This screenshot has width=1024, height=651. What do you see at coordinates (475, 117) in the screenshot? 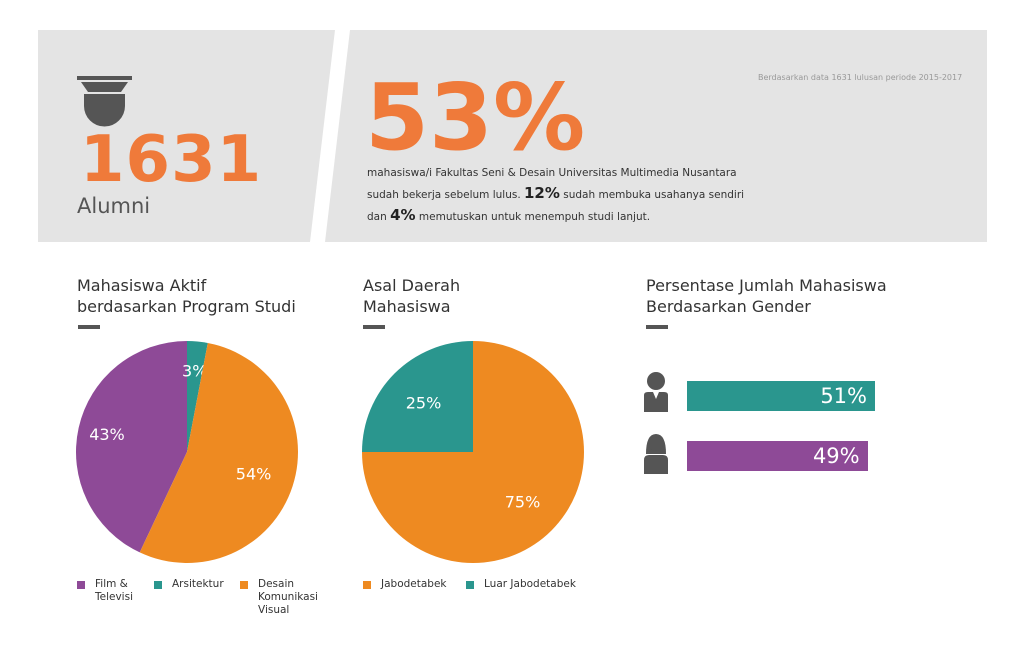
I see `headline-percentage: 53%` at bounding box center [475, 117].